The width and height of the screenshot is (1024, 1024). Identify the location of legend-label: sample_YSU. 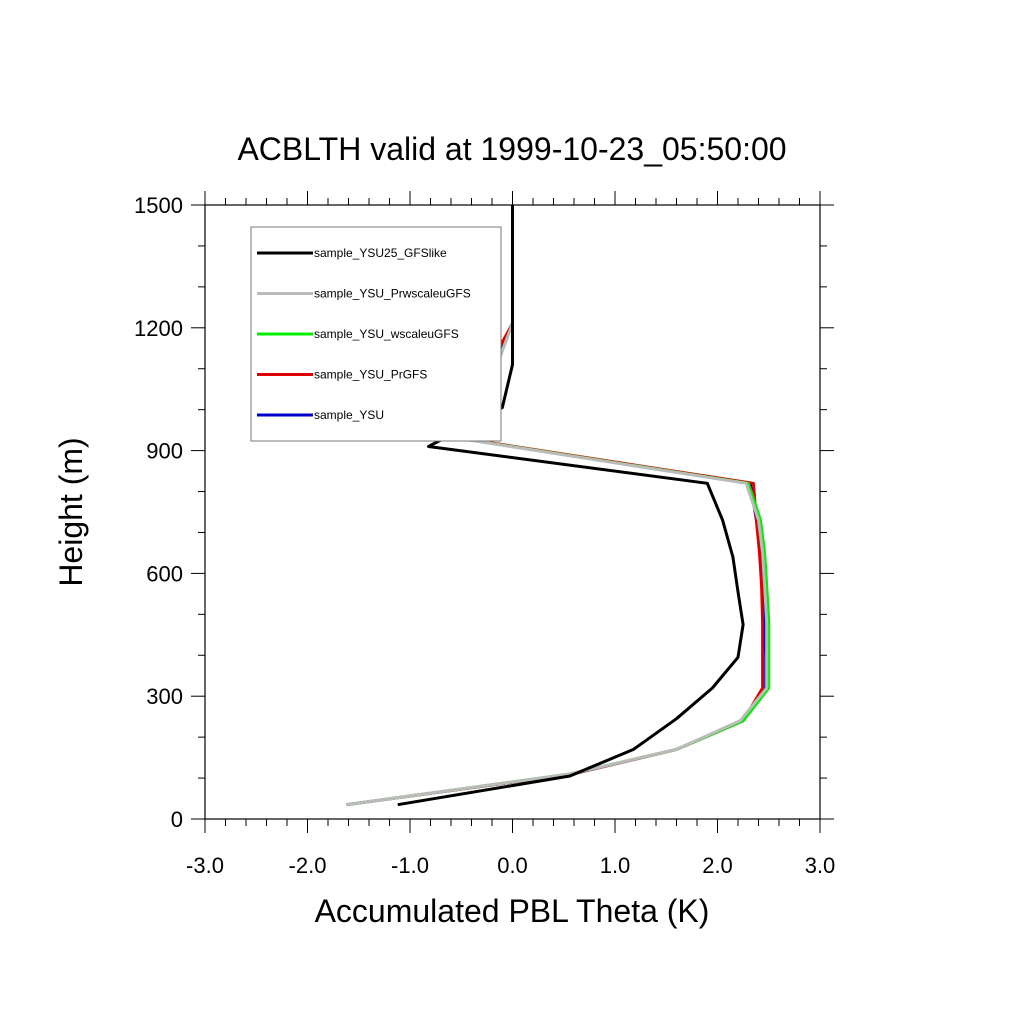
(349, 415).